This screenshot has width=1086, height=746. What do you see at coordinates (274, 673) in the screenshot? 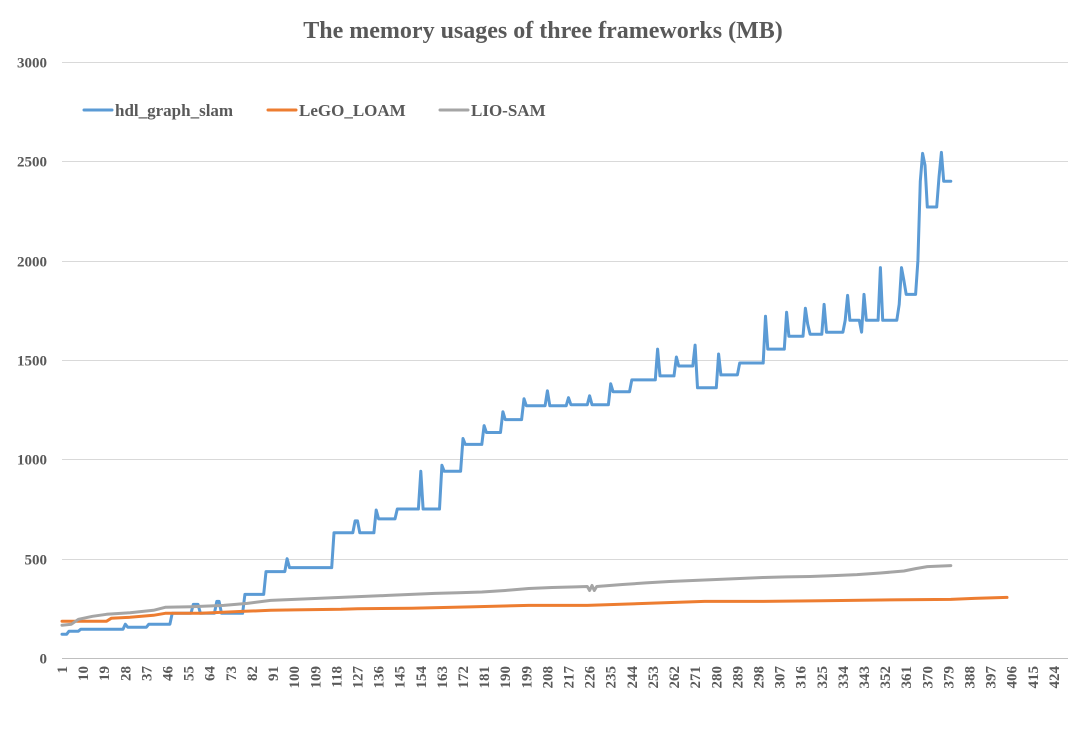
I see `x-tick-label: 91` at bounding box center [274, 673].